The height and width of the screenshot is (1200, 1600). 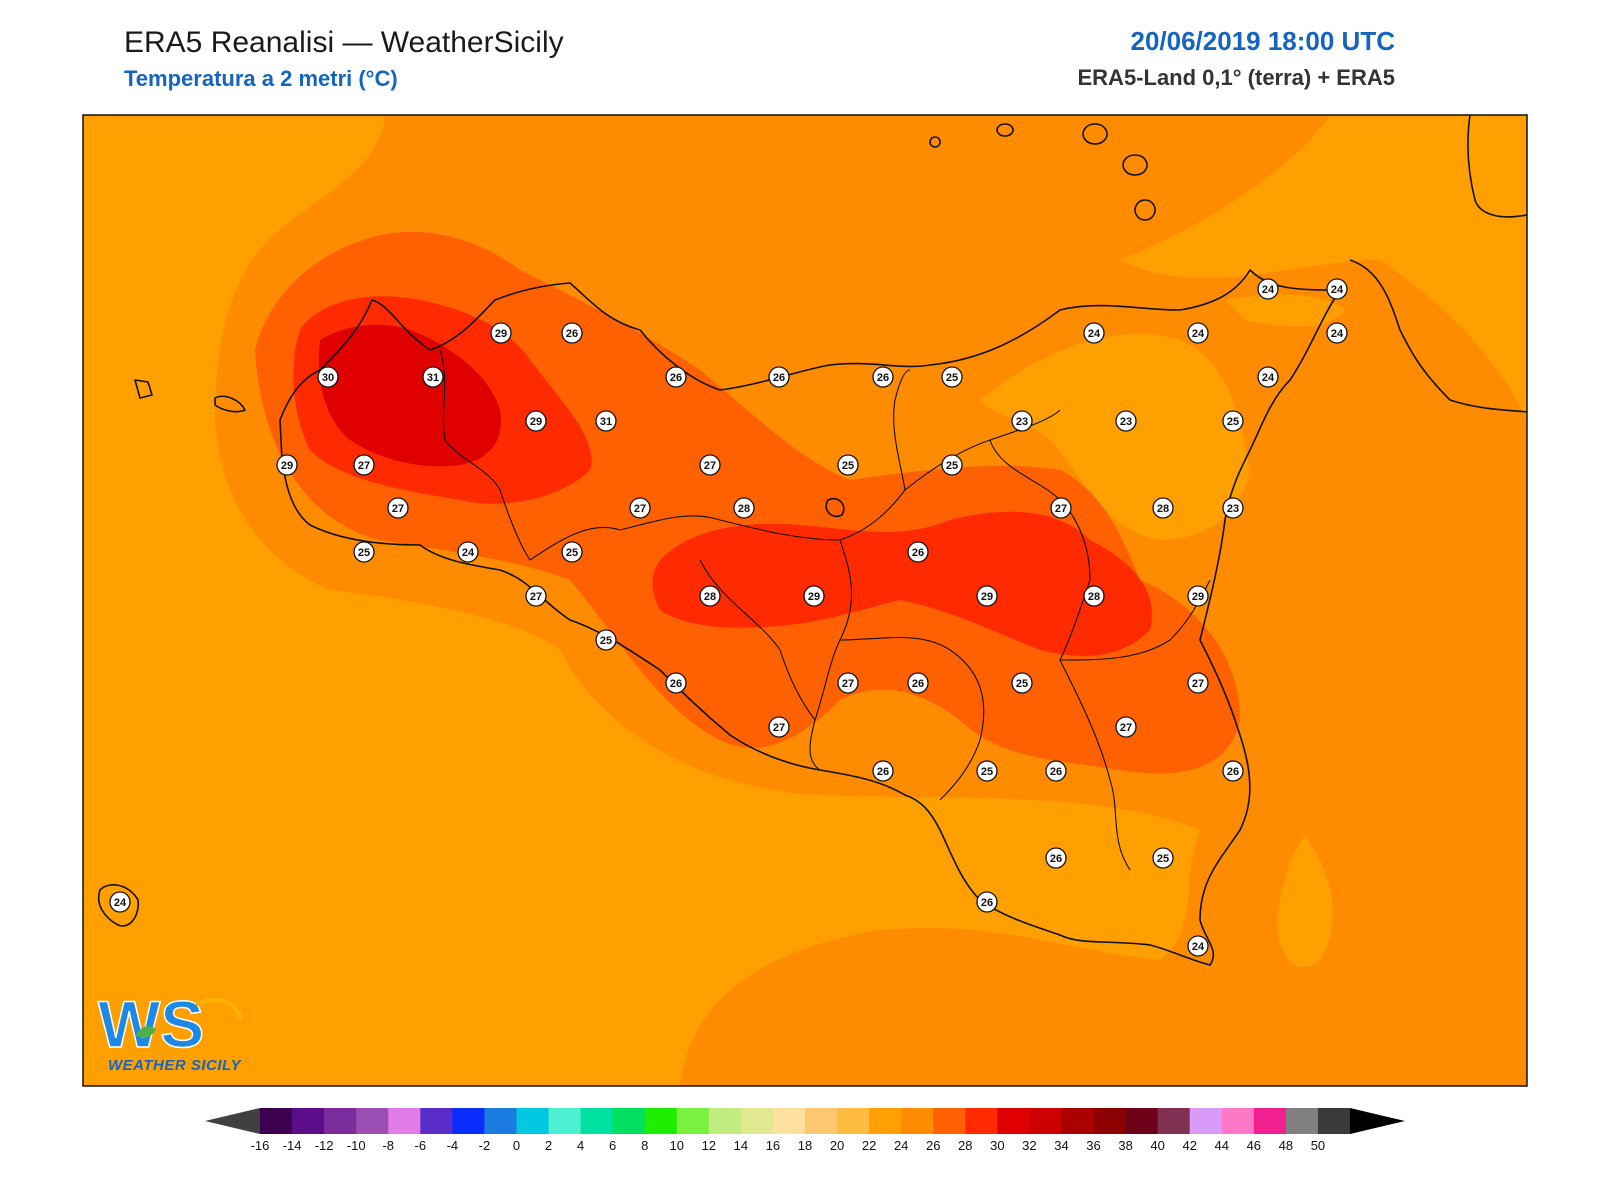 What do you see at coordinates (835, 507) in the screenshot?
I see `ustica-island` at bounding box center [835, 507].